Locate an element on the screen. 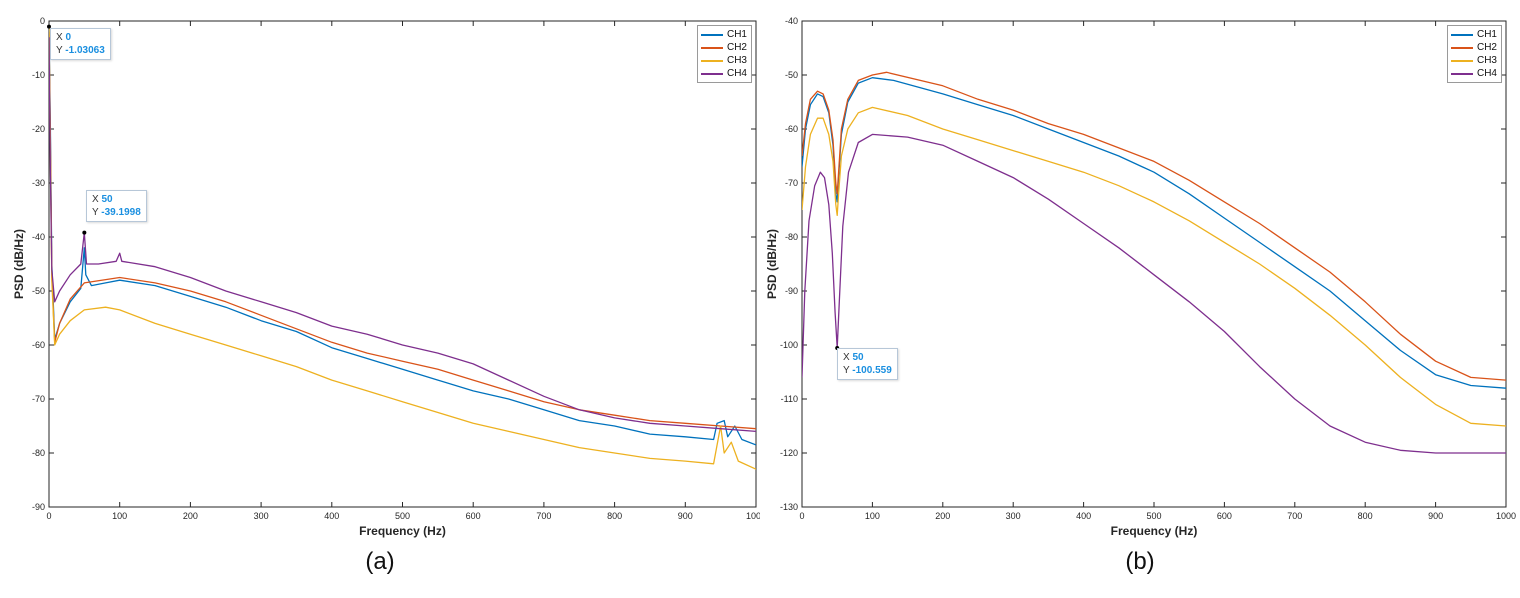  y-tick-label: -20 is located at coordinates (38, 129).